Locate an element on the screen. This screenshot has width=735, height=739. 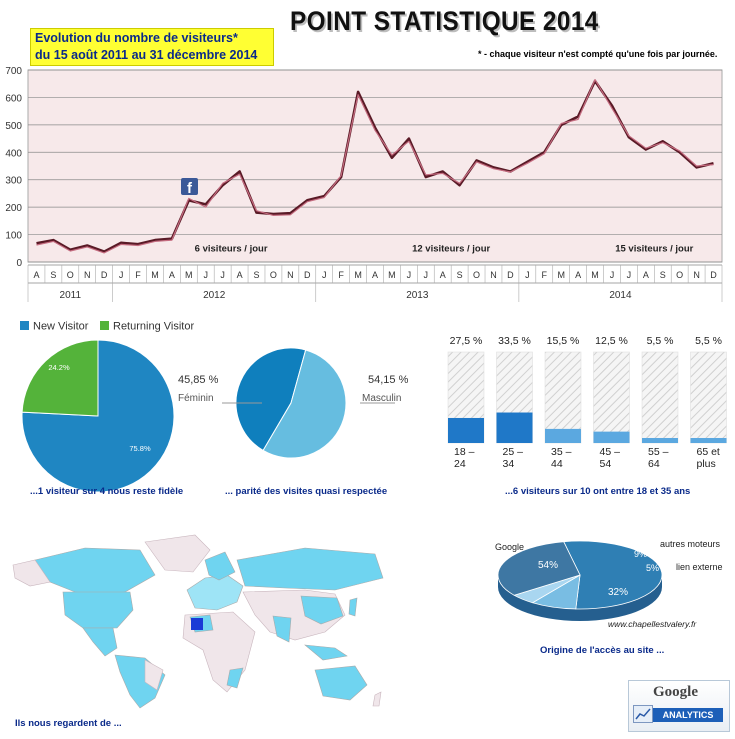
pie1-caption: ...1 visiteur sur 4 nous reste fidèle is located at coordinates (107, 491).